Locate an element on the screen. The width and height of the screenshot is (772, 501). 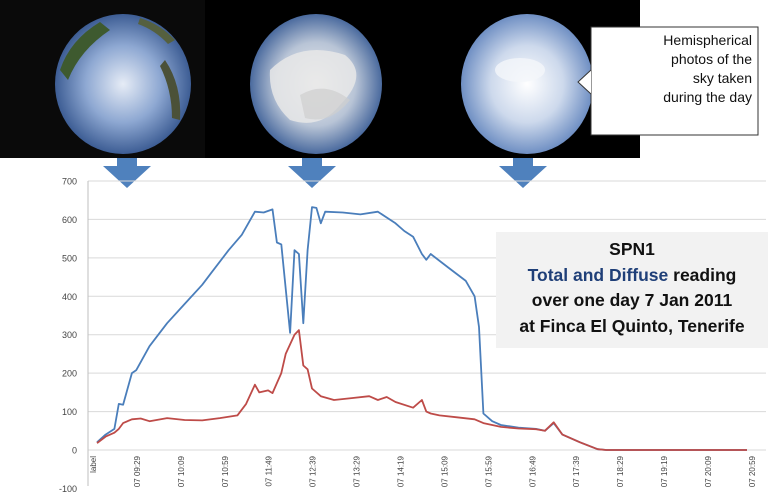
callout-line-2: photos of the is located at coordinates (711, 59).